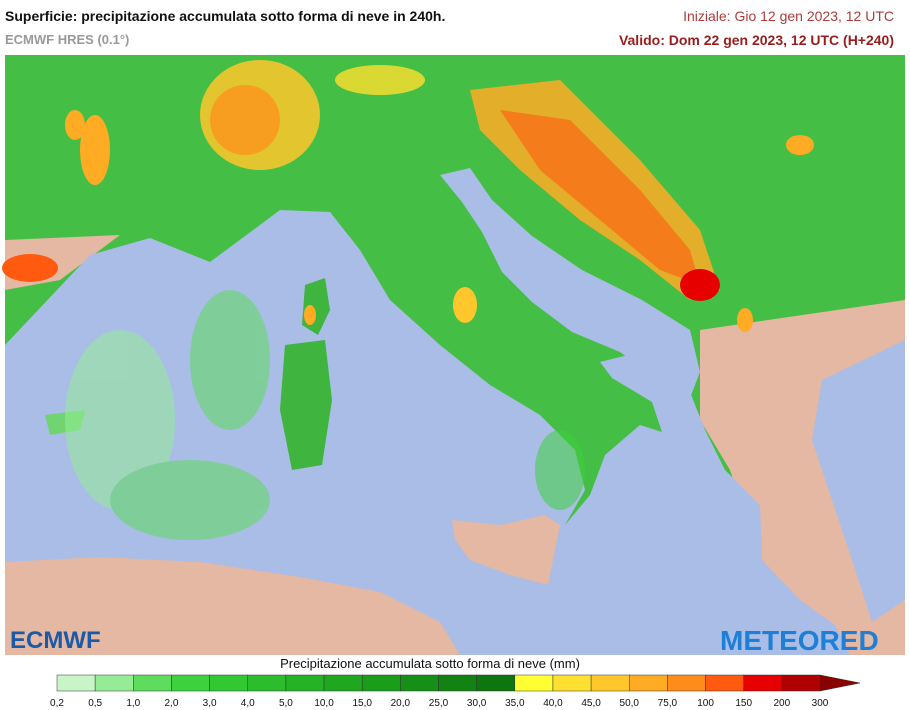 The width and height of the screenshot is (910, 710). Describe the element at coordinates (55, 640) in the screenshot. I see `logo-left: ECMWF` at that location.